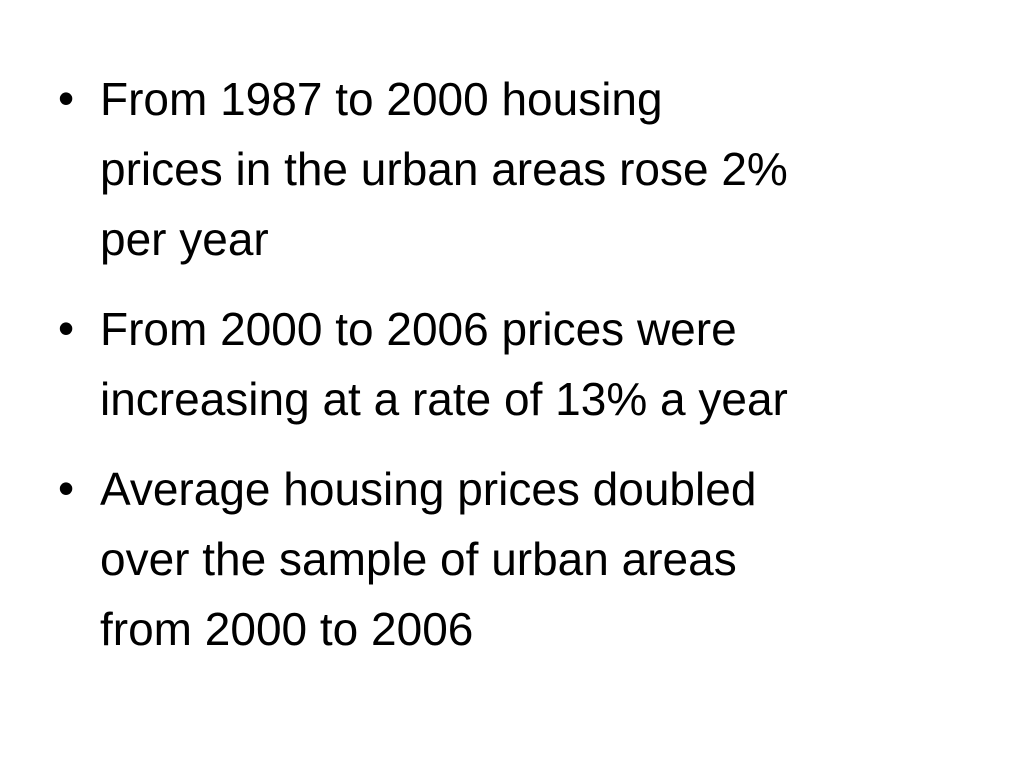 This screenshot has width=1024, height=768. I want to click on bullet-line: from 2000 to 2006, so click(287, 629).